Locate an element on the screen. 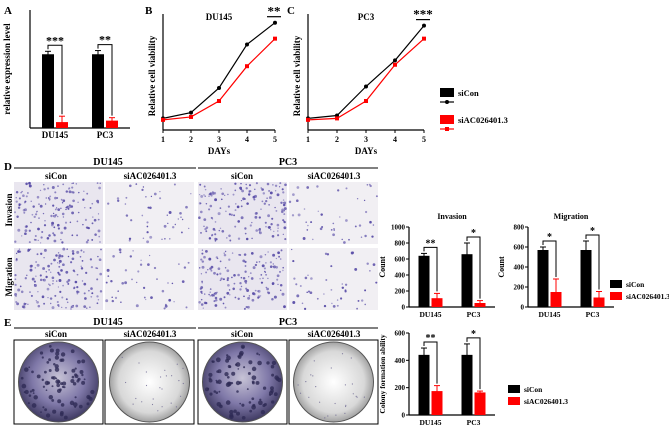 The width and height of the screenshot is (669, 427). series-line-sicon is located at coordinates (219, 70).